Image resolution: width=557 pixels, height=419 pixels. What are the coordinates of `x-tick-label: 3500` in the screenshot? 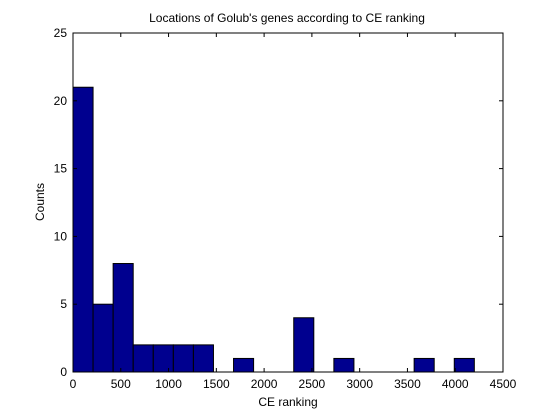 It's located at (407, 384).